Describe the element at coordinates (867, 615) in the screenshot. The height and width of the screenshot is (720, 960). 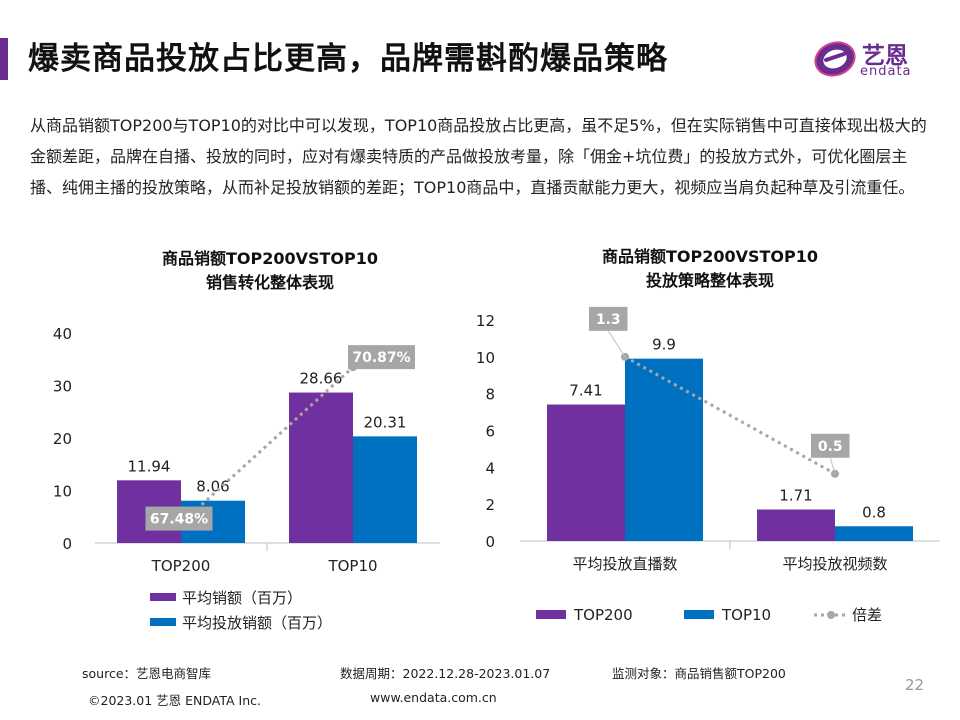
I see `chart2-legend-label: 倍差` at that location.